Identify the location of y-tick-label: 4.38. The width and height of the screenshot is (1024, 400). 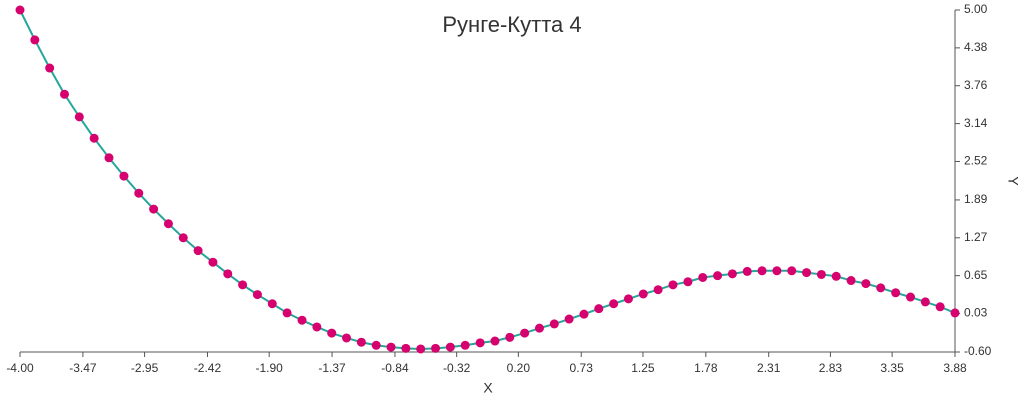
(976, 47).